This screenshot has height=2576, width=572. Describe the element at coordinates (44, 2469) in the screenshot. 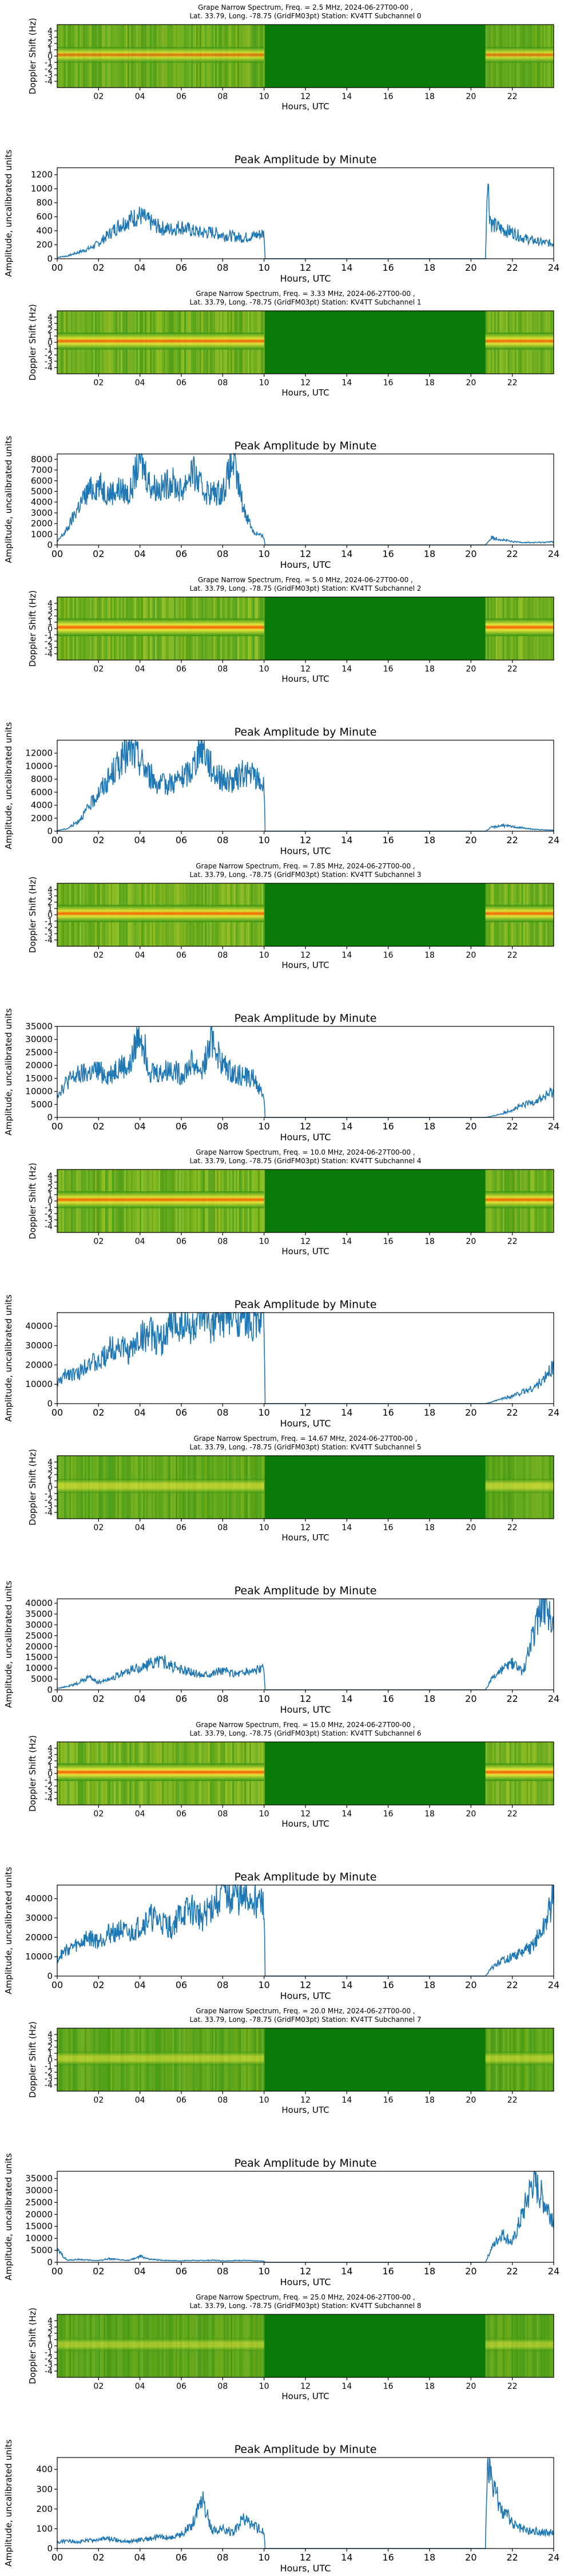

I see `amplitude-y-tick-label: 400` at that location.